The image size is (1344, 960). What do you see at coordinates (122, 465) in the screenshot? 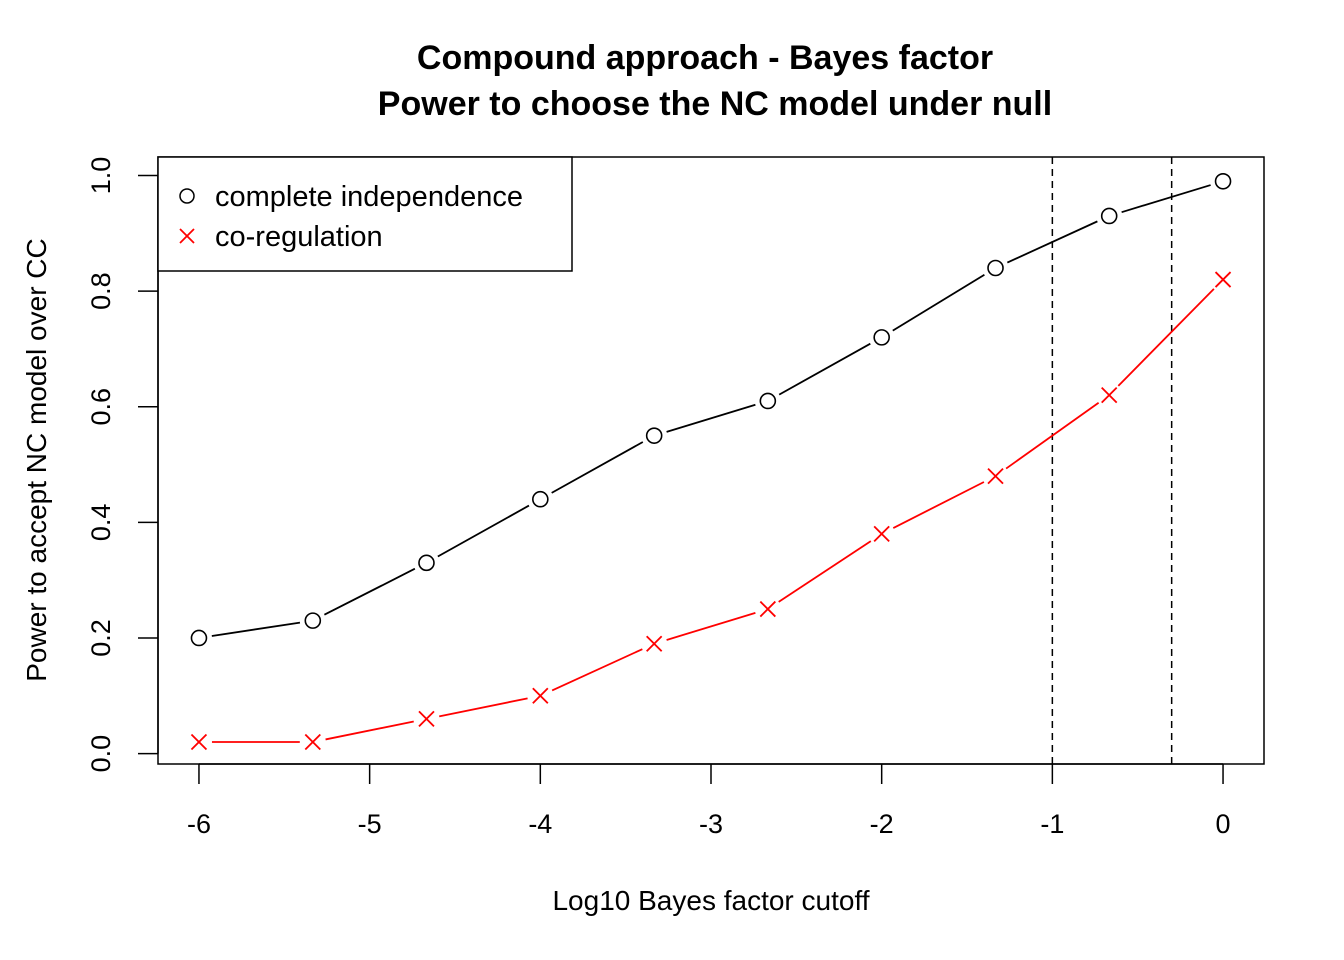
I see `y-axis: 0.0 0.2 0.4 0.6 0.8 1.0` at bounding box center [122, 465].